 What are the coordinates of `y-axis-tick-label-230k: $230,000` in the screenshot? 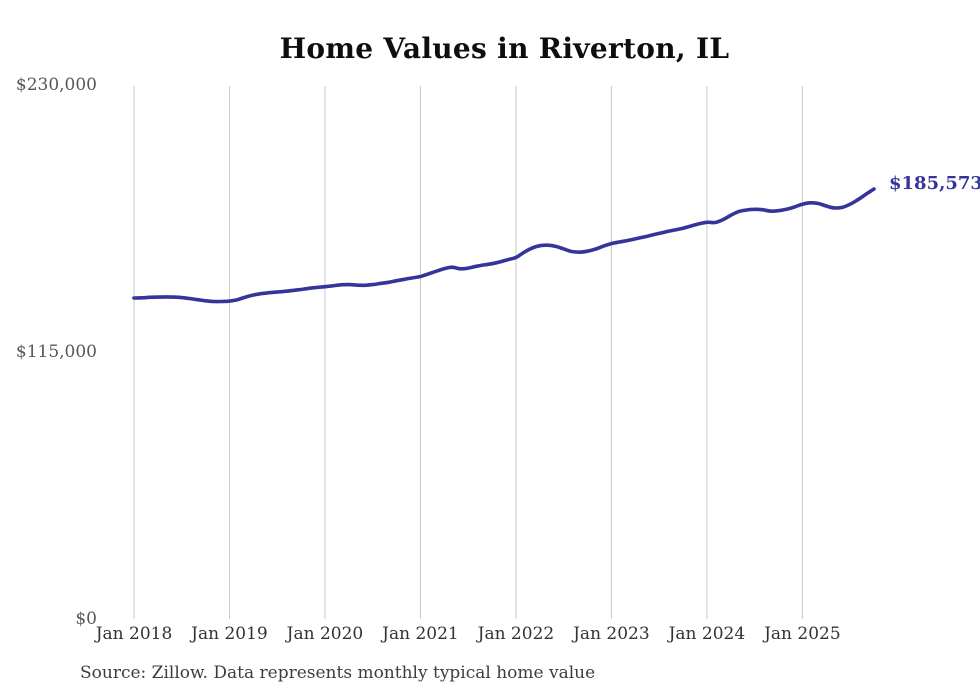 It's located at (56, 85).